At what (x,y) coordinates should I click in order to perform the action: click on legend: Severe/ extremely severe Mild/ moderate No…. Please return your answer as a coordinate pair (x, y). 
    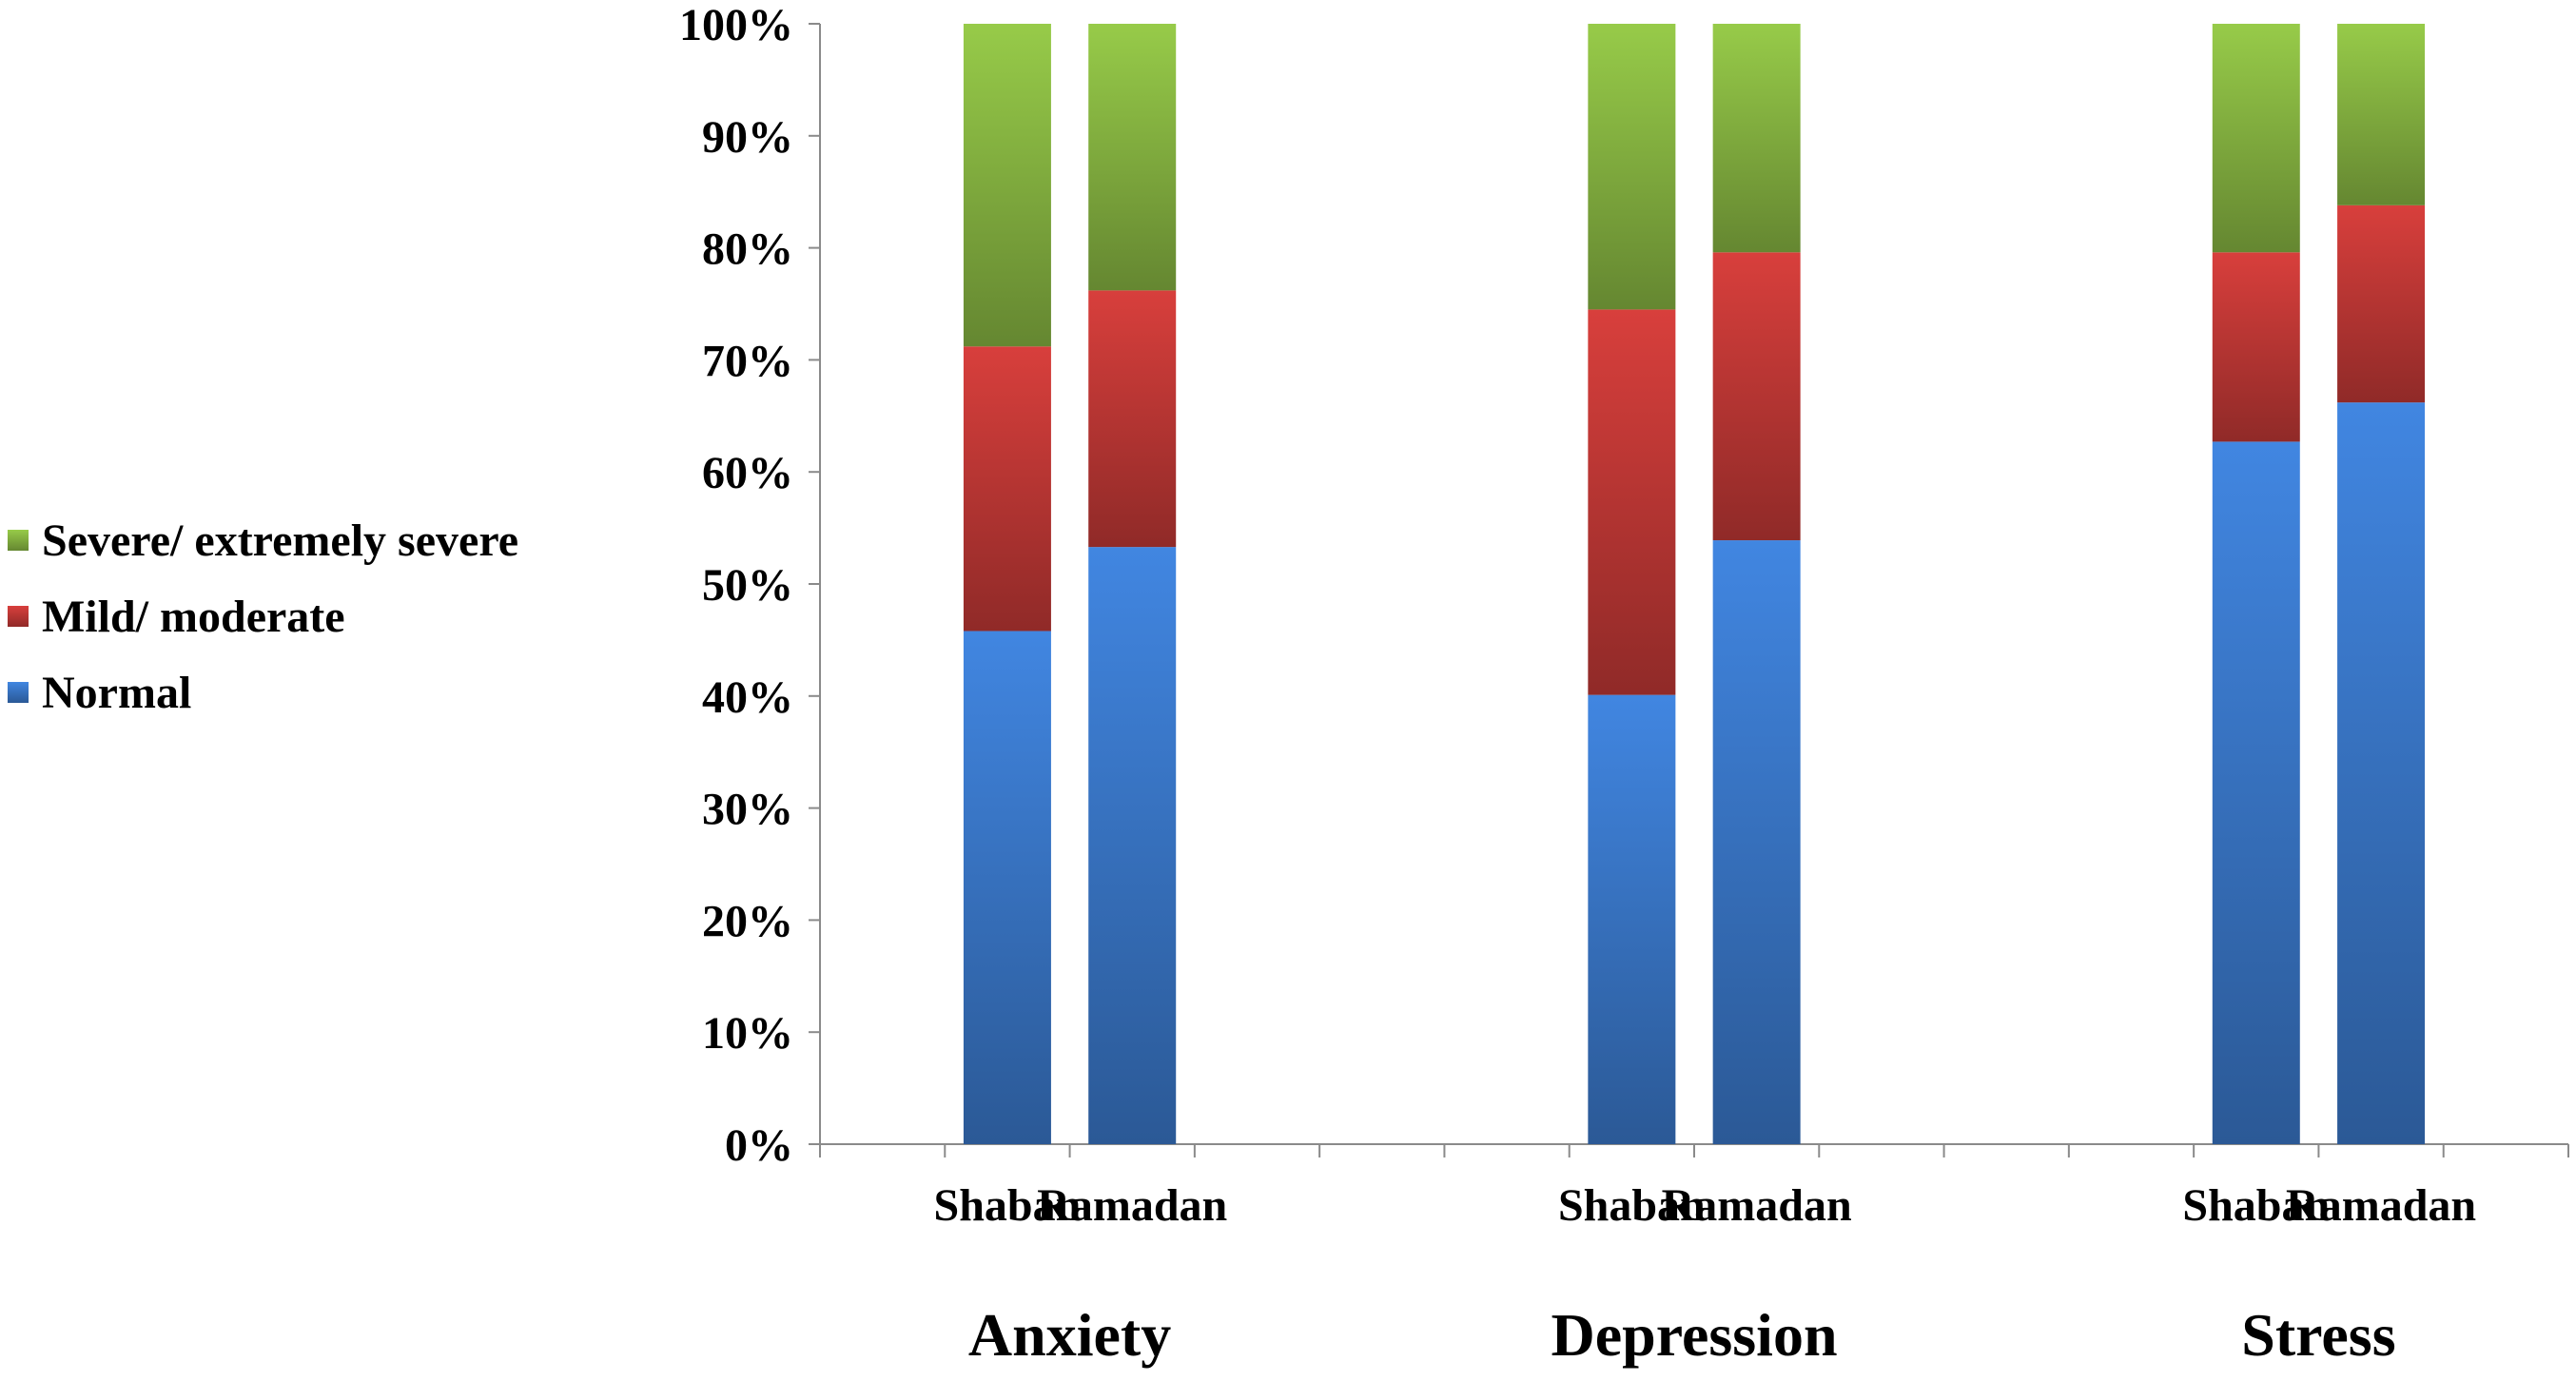
    Looking at the image, I should click on (263, 616).